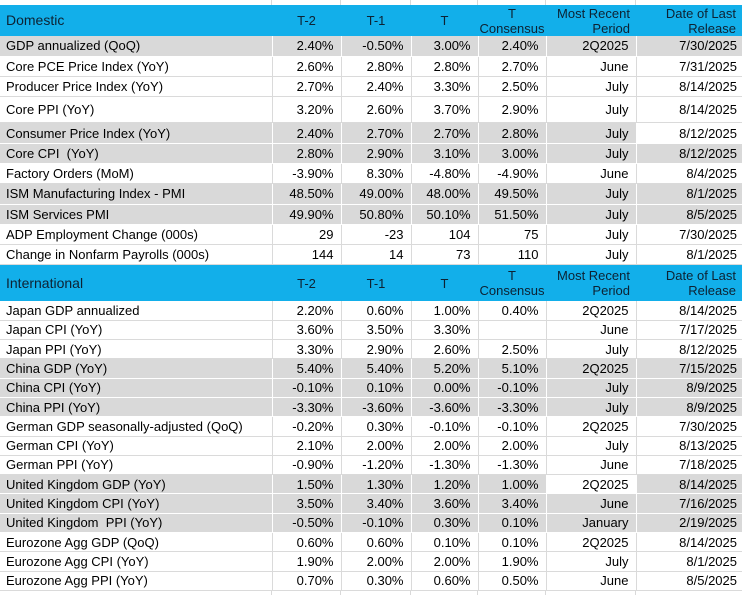 The height and width of the screenshot is (613, 742). I want to click on cell-t2: 3.60%, so click(307, 330).